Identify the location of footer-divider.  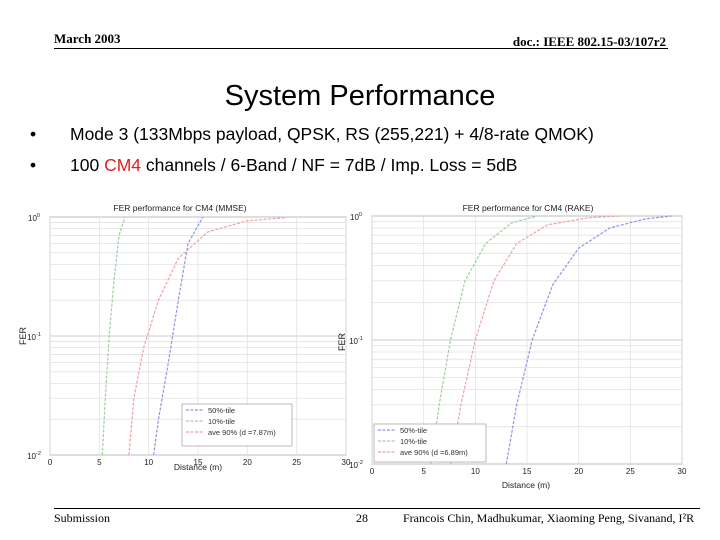
(377, 508).